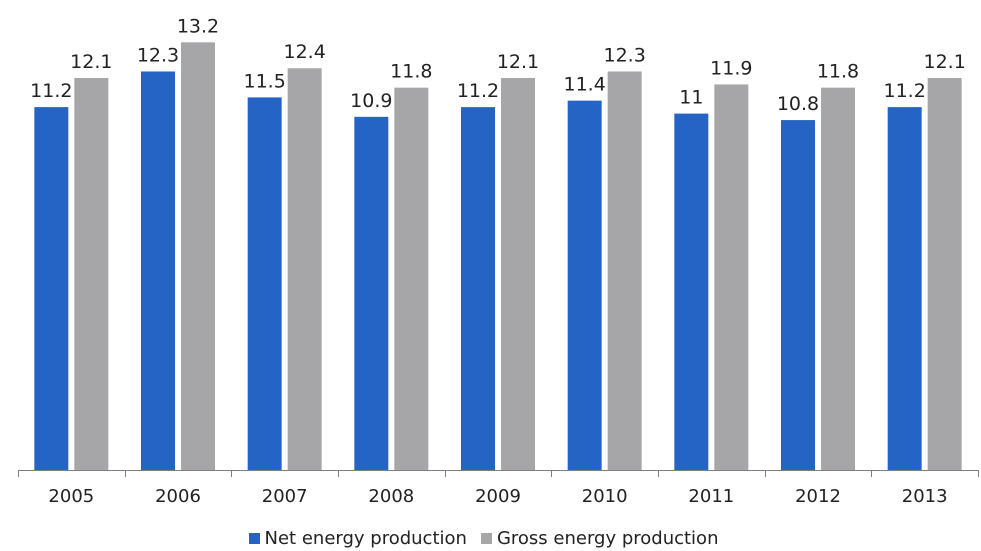 The width and height of the screenshot is (981, 551). Describe the element at coordinates (178, 496) in the screenshot. I see `x-tick-label-2006: 2006` at that location.